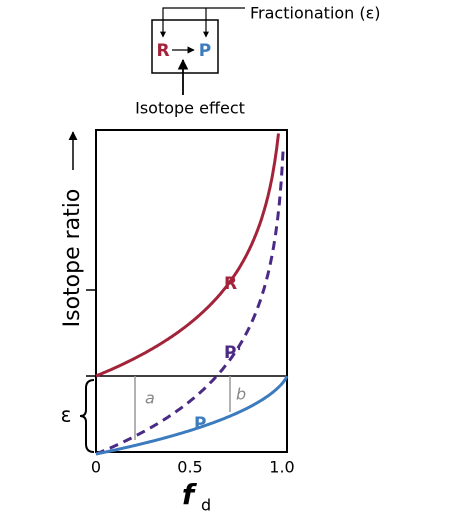 This screenshot has height=531, width=474. I want to click on curve-p-accumulated, so click(192, 415).